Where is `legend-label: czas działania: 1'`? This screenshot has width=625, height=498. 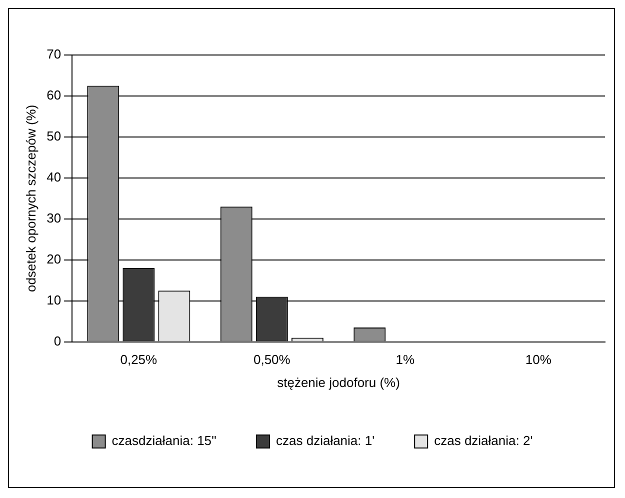
legend-label: czas działania: 1' is located at coordinates (325, 440).